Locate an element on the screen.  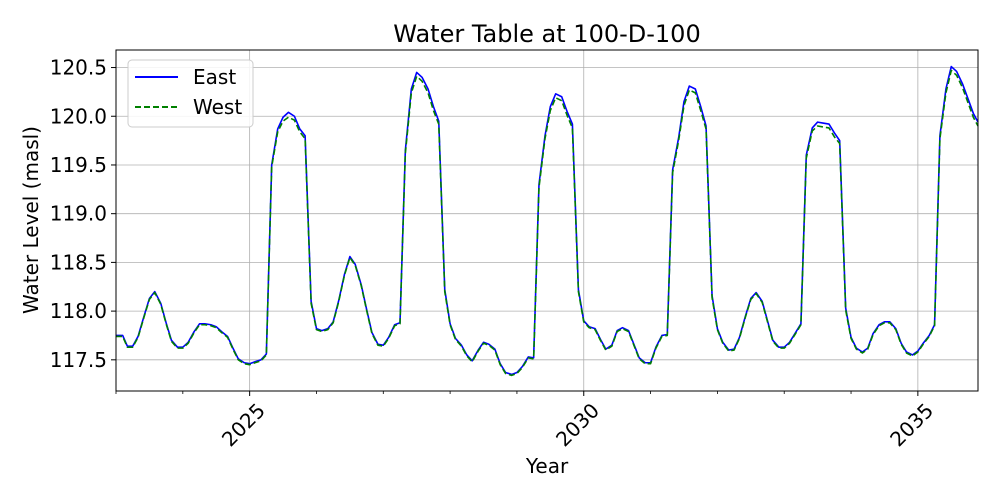
legend-label-east: East is located at coordinates (214, 77).